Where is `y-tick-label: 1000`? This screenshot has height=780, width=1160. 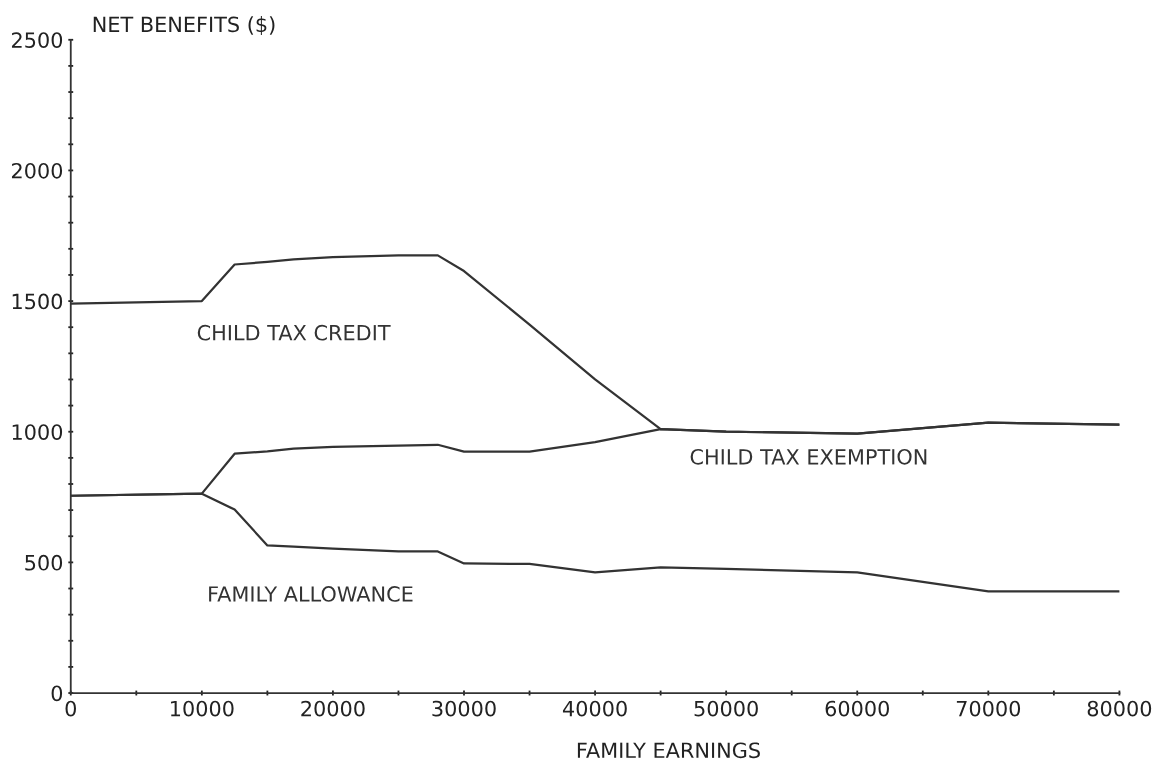
y-tick-label: 1000 is located at coordinates (37, 432).